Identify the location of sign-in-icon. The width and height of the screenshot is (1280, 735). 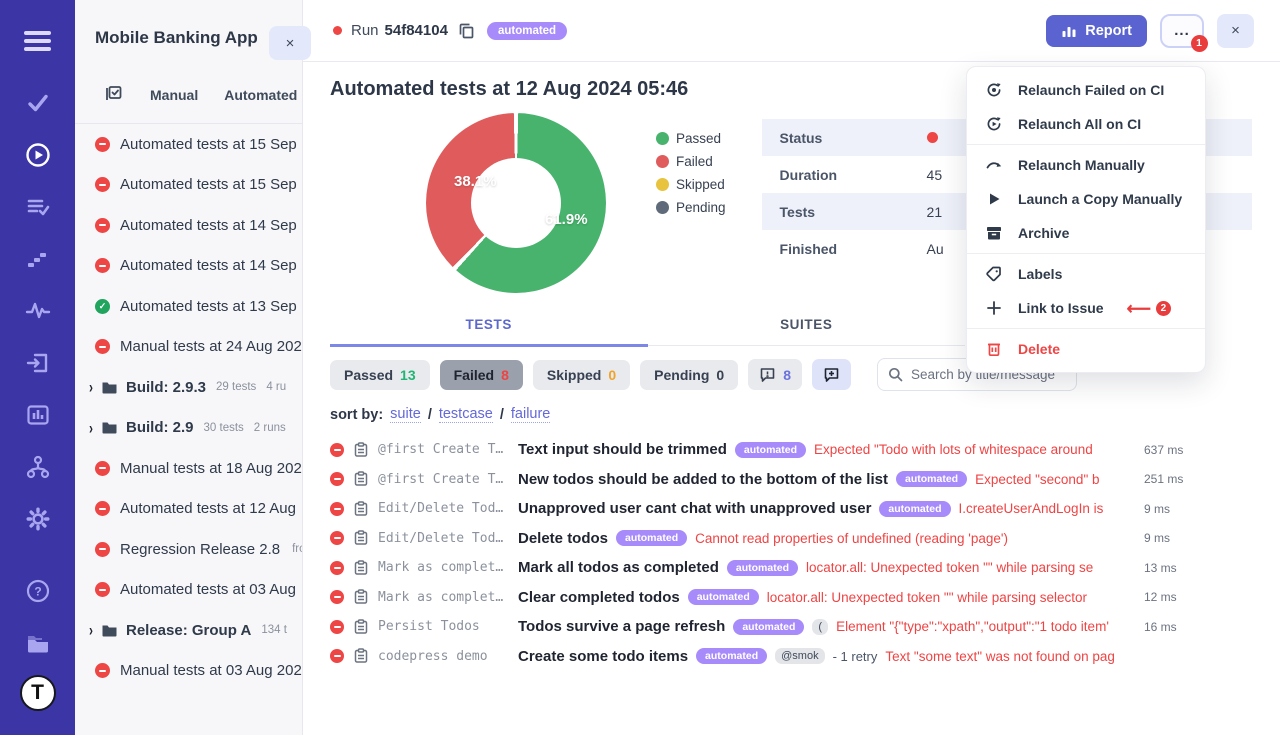
(37, 363).